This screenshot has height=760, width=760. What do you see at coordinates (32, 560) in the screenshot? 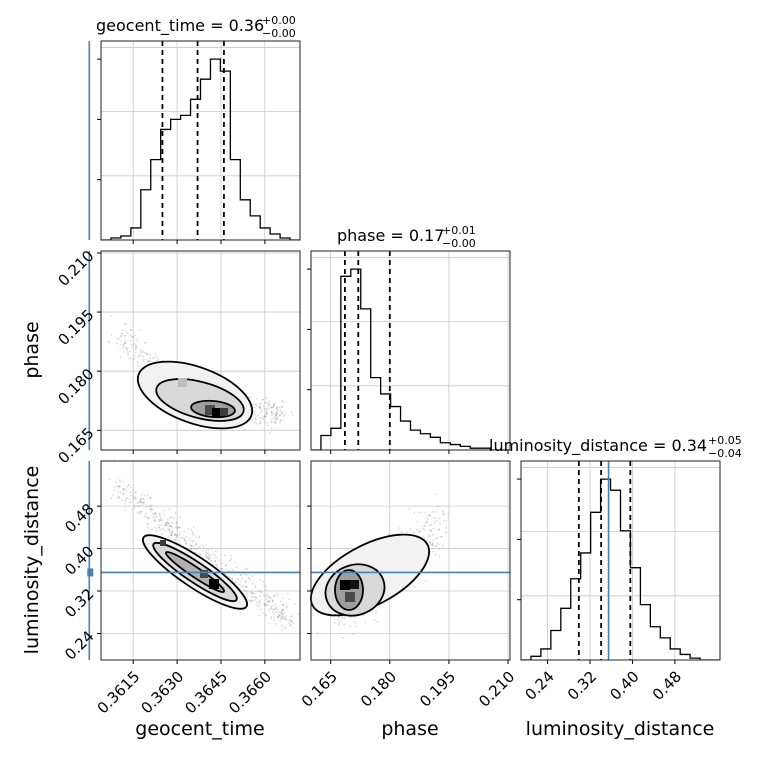
I see `ylabel-luminosity-distance: luminosity_distance` at bounding box center [32, 560].